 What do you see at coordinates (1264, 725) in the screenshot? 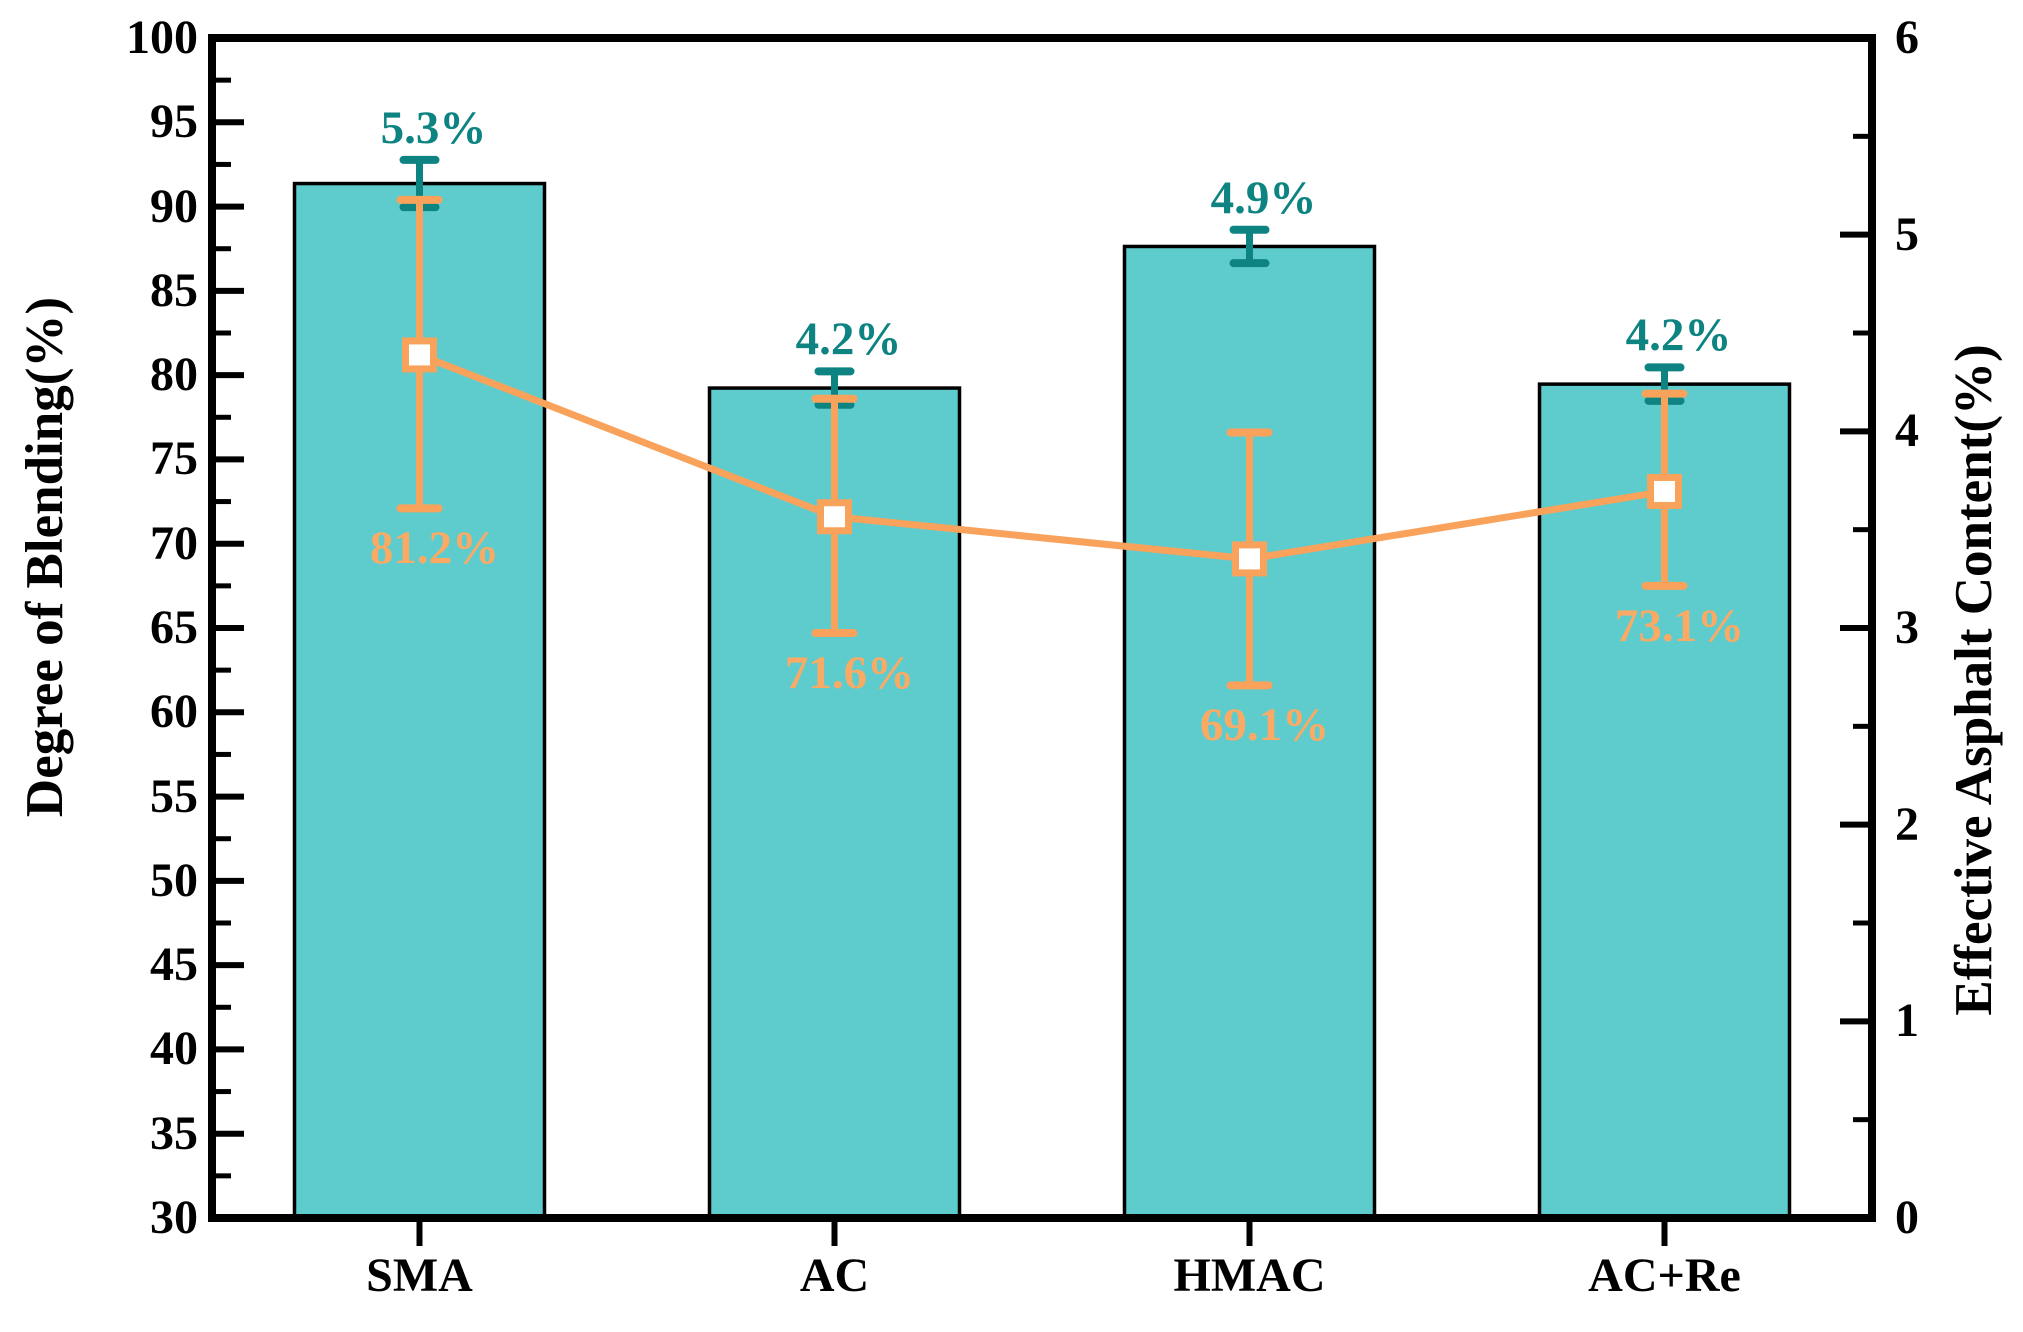
I see `blending-label-HMAC: 69.1%` at bounding box center [1264, 725].